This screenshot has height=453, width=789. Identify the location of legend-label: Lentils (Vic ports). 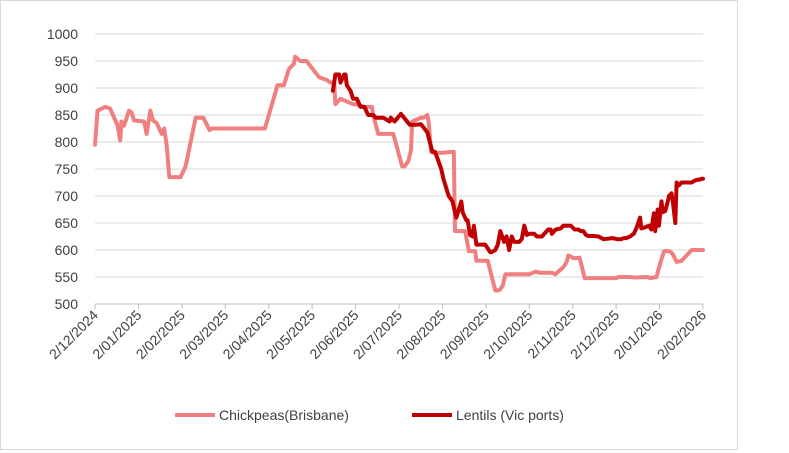
(510, 415).